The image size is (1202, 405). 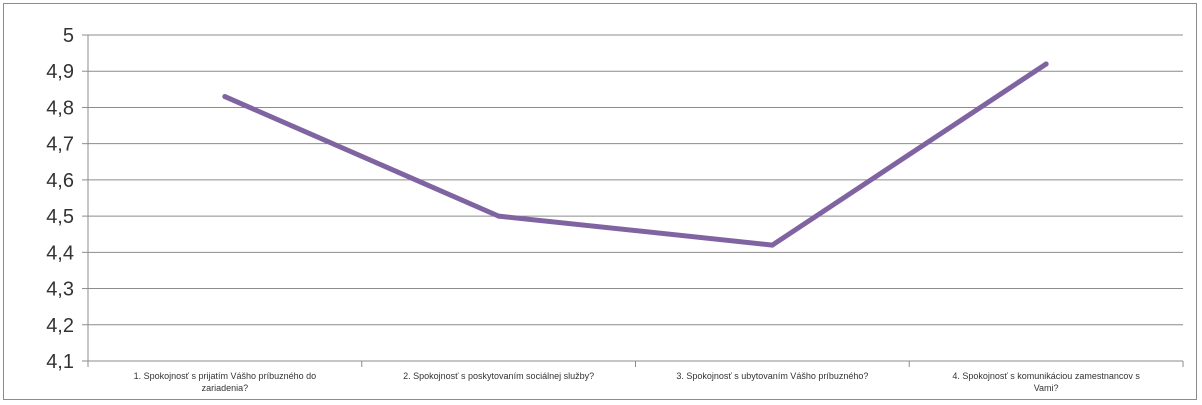 I want to click on y-tick-label: 5, so click(x=68, y=36).